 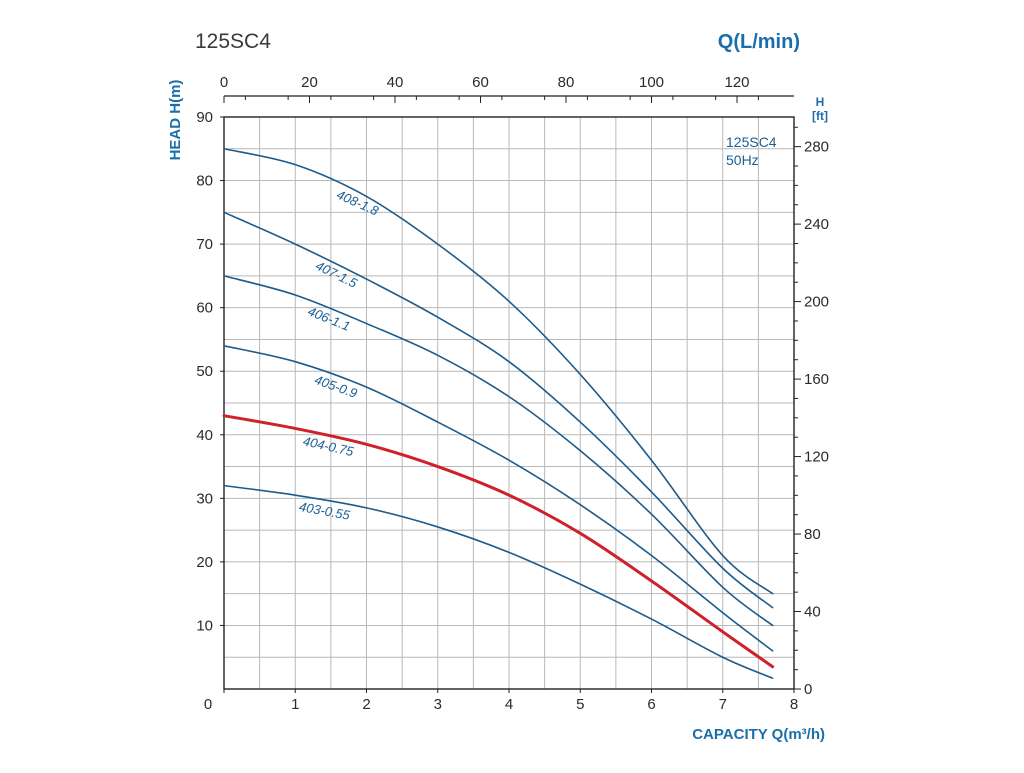 What do you see at coordinates (395, 82) in the screenshot?
I see `top-tick-label: 40` at bounding box center [395, 82].